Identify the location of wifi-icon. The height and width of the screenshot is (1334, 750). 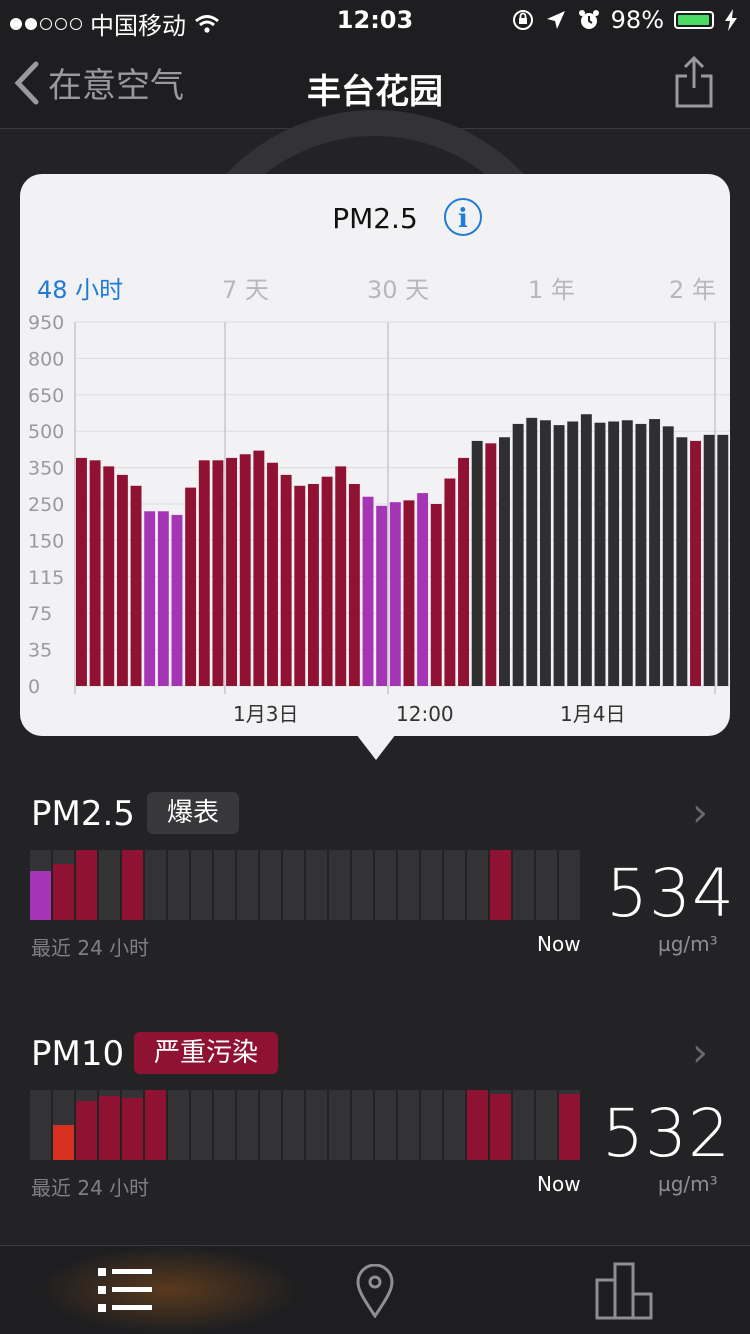
(207, 23).